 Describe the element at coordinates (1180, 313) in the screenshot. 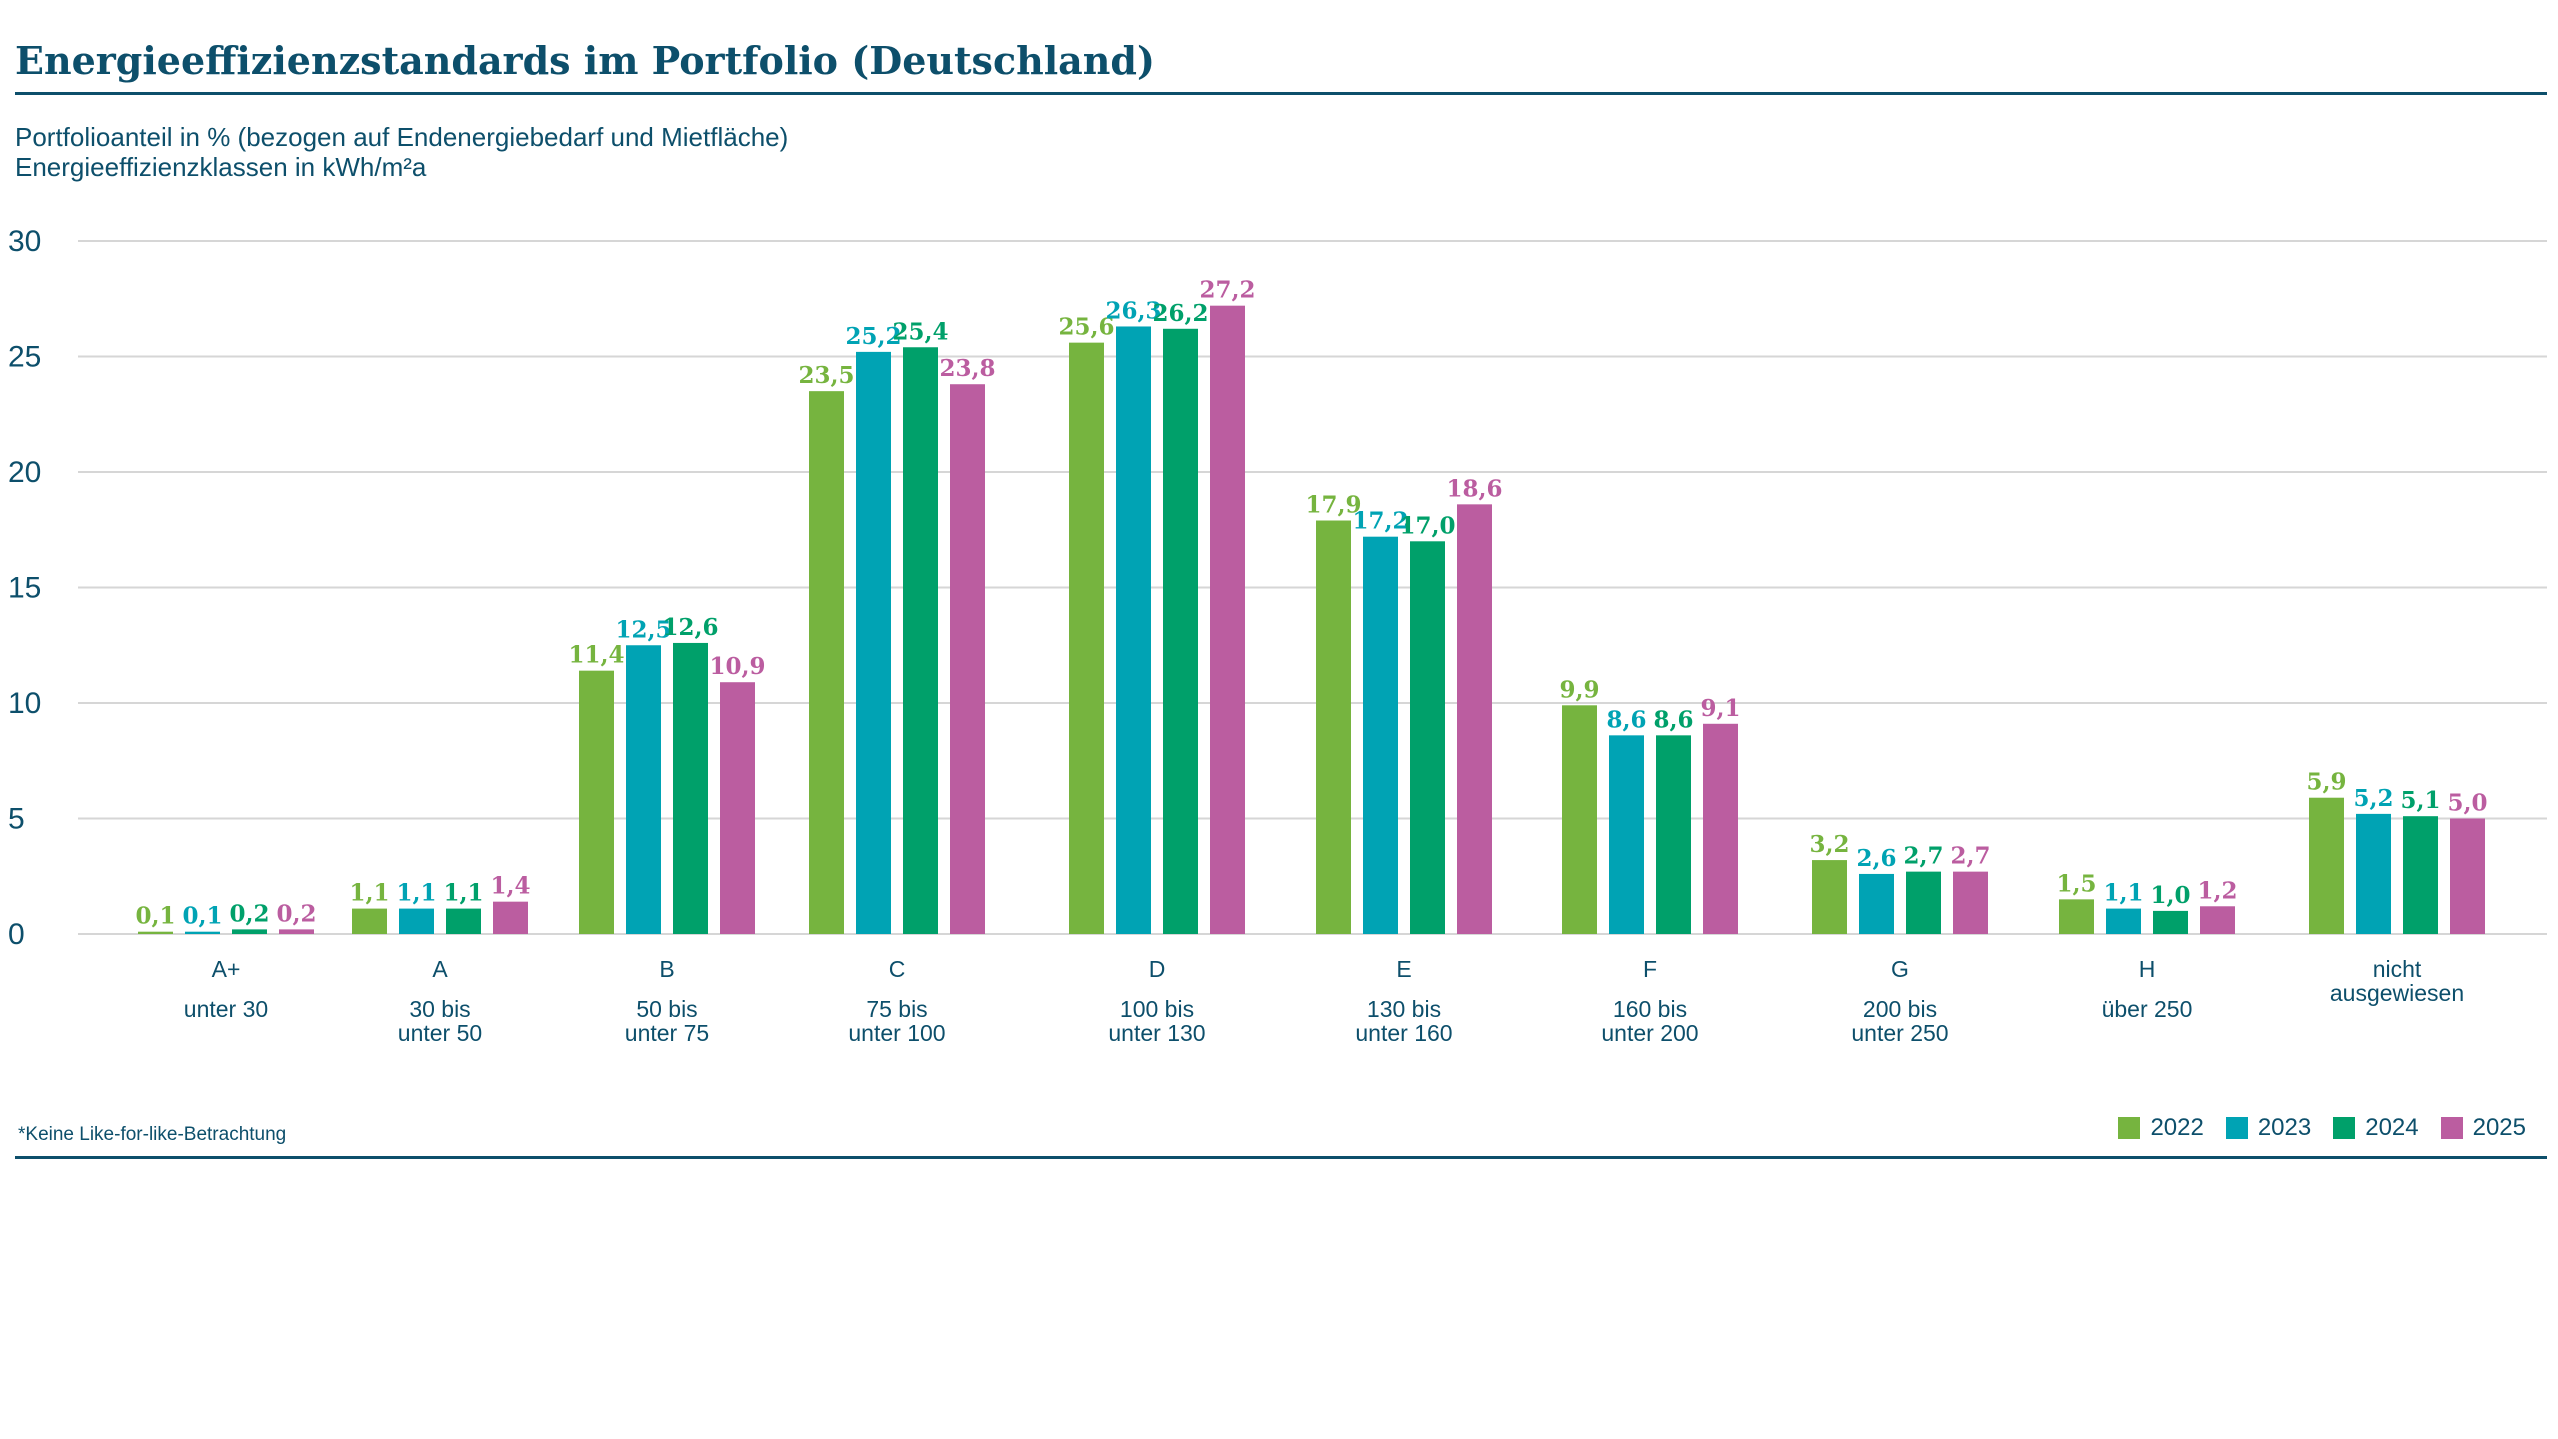

I see `data-label: 26,2` at that location.